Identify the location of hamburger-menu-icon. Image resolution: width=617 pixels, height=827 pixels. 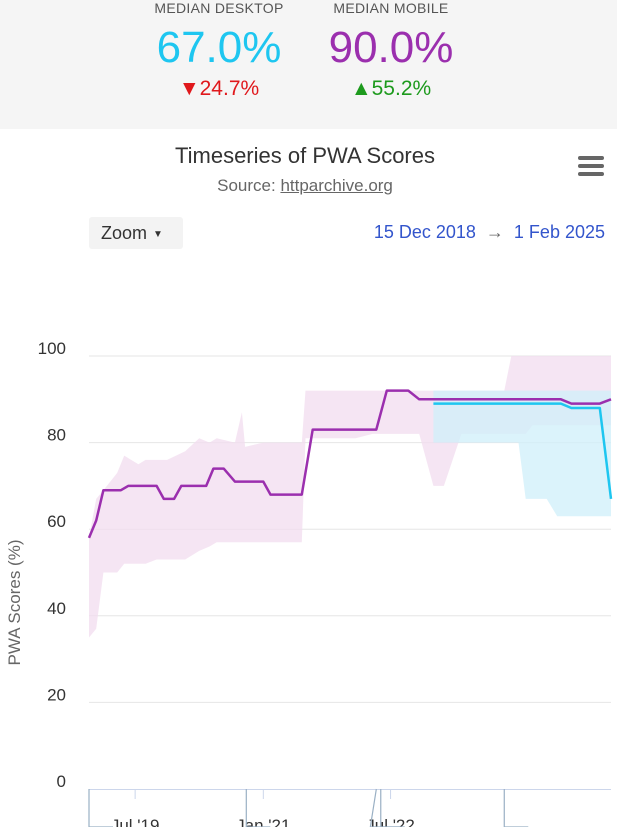
(591, 167).